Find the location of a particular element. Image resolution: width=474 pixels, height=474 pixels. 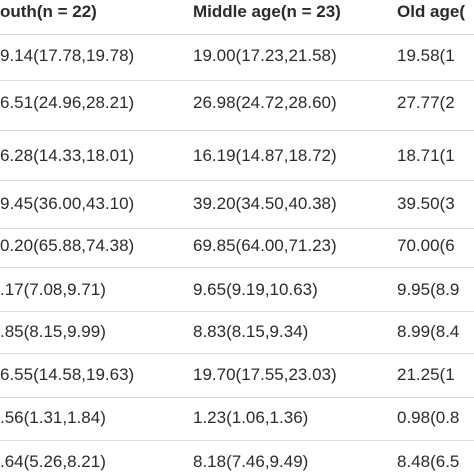

table-cell: 16.19(14.87,18.72) is located at coordinates (265, 155).